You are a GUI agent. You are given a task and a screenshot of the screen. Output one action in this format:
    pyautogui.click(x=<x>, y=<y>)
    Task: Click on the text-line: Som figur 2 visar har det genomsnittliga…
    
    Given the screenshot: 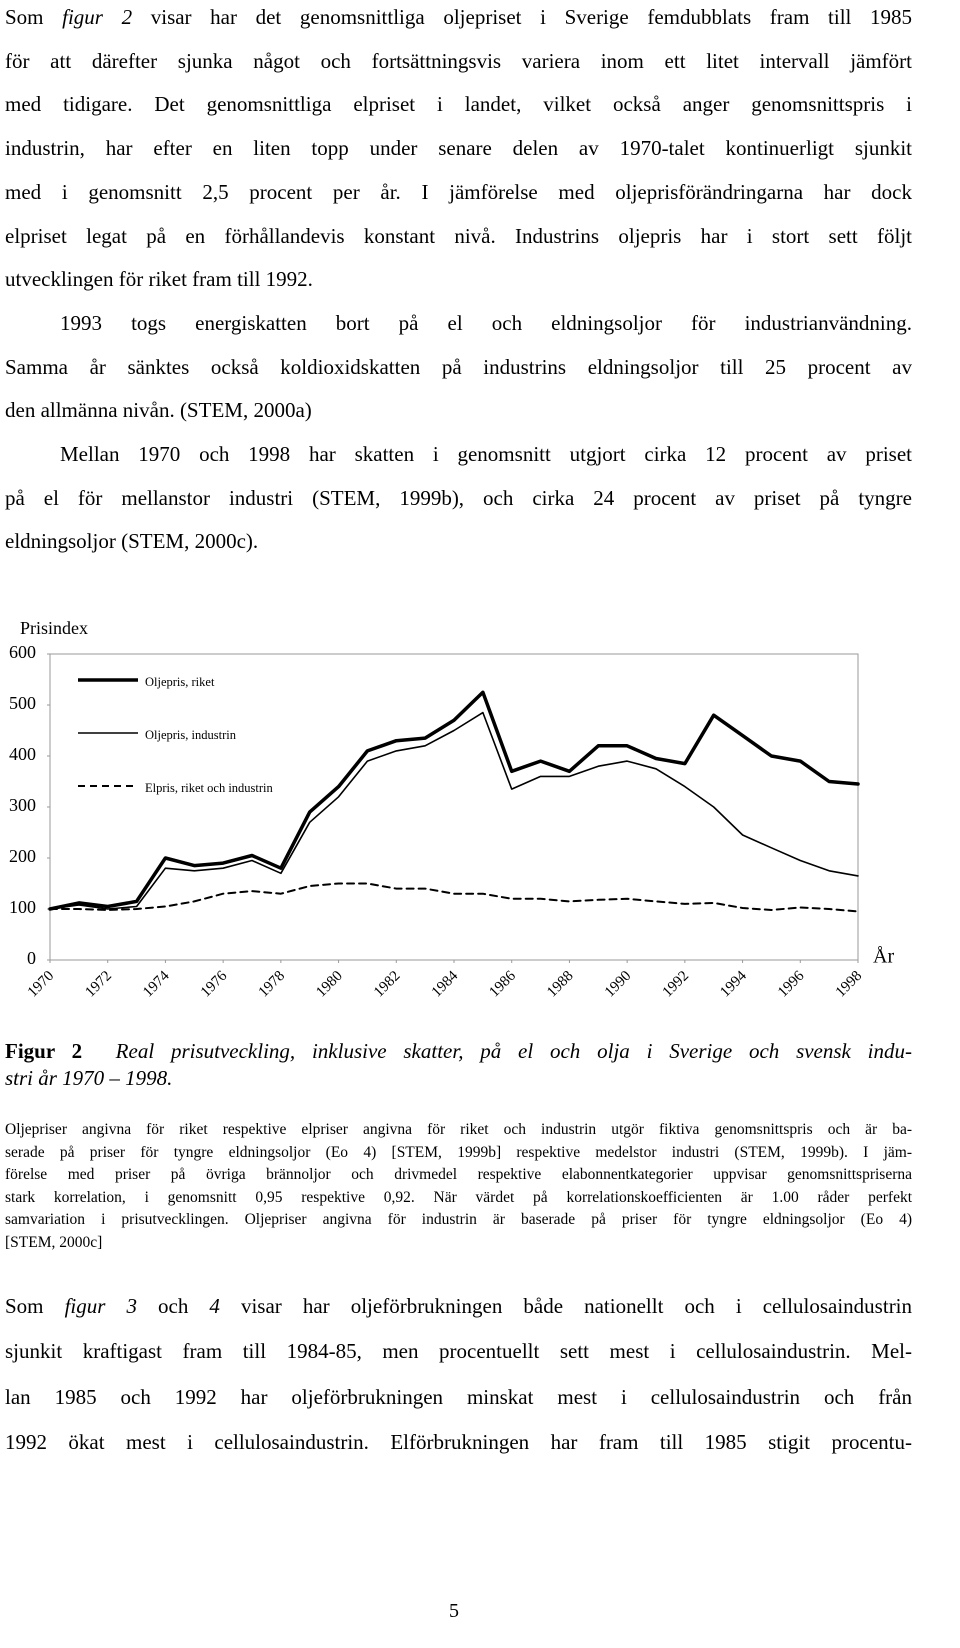 What is the action you would take?
    pyautogui.click(x=458, y=20)
    